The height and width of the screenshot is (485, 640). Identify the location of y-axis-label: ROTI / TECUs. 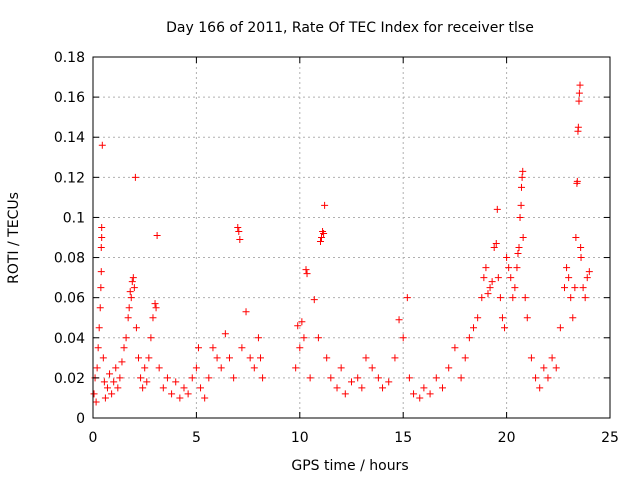
(14, 238).